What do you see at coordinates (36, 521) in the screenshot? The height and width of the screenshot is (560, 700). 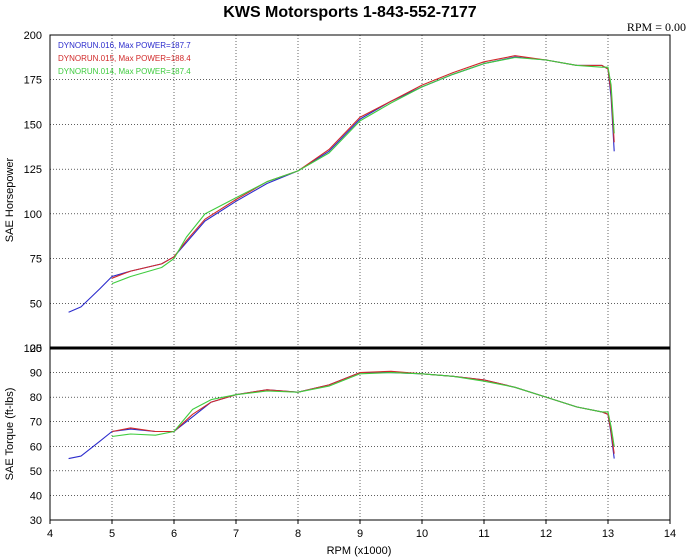 I see `torque-y-tick-label: 30` at bounding box center [36, 521].